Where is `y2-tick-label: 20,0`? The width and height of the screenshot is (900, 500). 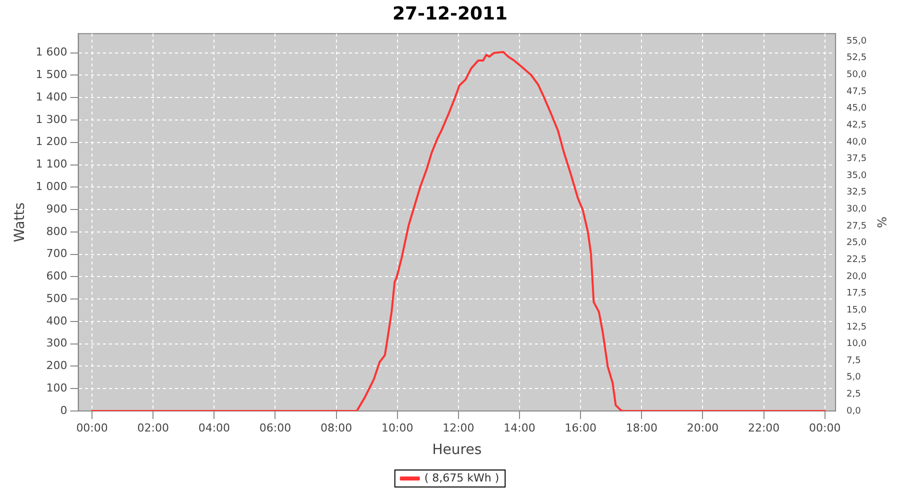
y2-tick-label: 20,0 is located at coordinates (856, 277).